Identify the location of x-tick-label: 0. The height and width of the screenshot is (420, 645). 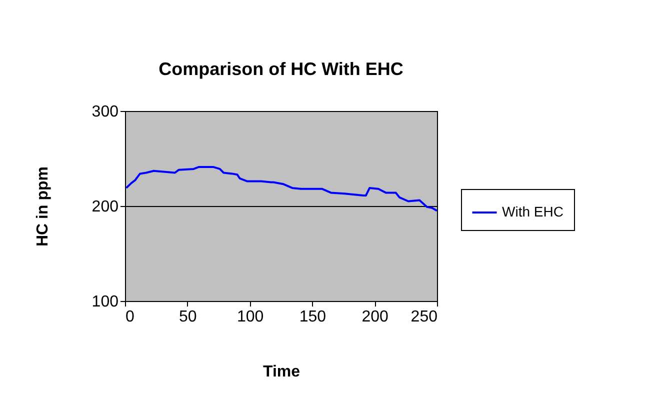
(130, 317).